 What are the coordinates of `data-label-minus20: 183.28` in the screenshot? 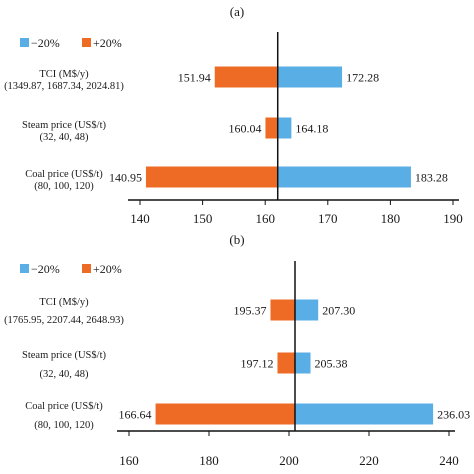 It's located at (431, 178).